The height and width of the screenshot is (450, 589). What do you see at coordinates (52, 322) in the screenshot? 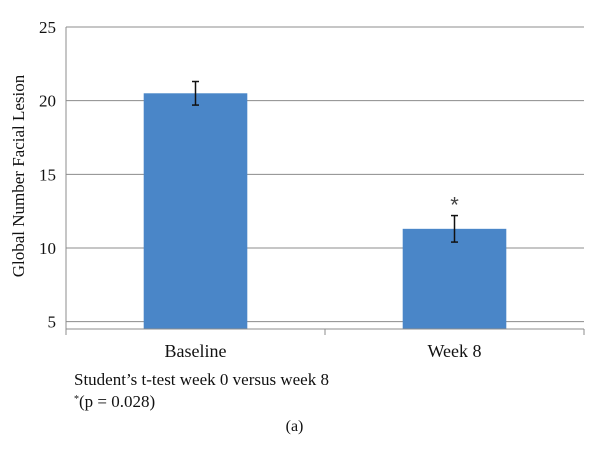
I see `y-tick-label-5: 5` at bounding box center [52, 322].